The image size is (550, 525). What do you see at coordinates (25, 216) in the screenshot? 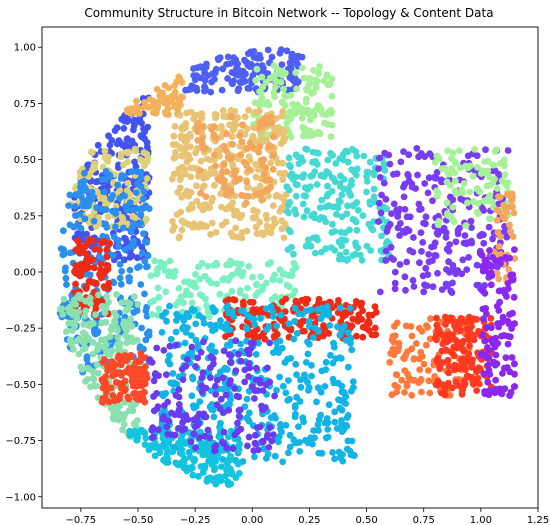
I see `y-tick-label: 0.25` at bounding box center [25, 216].